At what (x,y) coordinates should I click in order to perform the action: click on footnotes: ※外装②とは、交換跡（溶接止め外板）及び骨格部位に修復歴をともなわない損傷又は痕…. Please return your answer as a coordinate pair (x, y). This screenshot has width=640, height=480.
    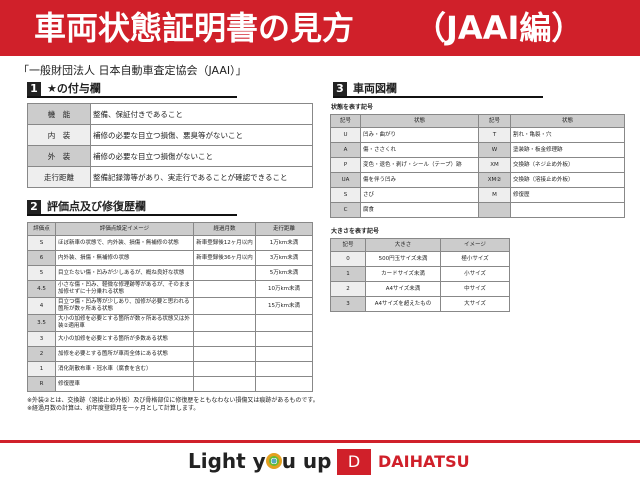
    Looking at the image, I should click on (322, 405).